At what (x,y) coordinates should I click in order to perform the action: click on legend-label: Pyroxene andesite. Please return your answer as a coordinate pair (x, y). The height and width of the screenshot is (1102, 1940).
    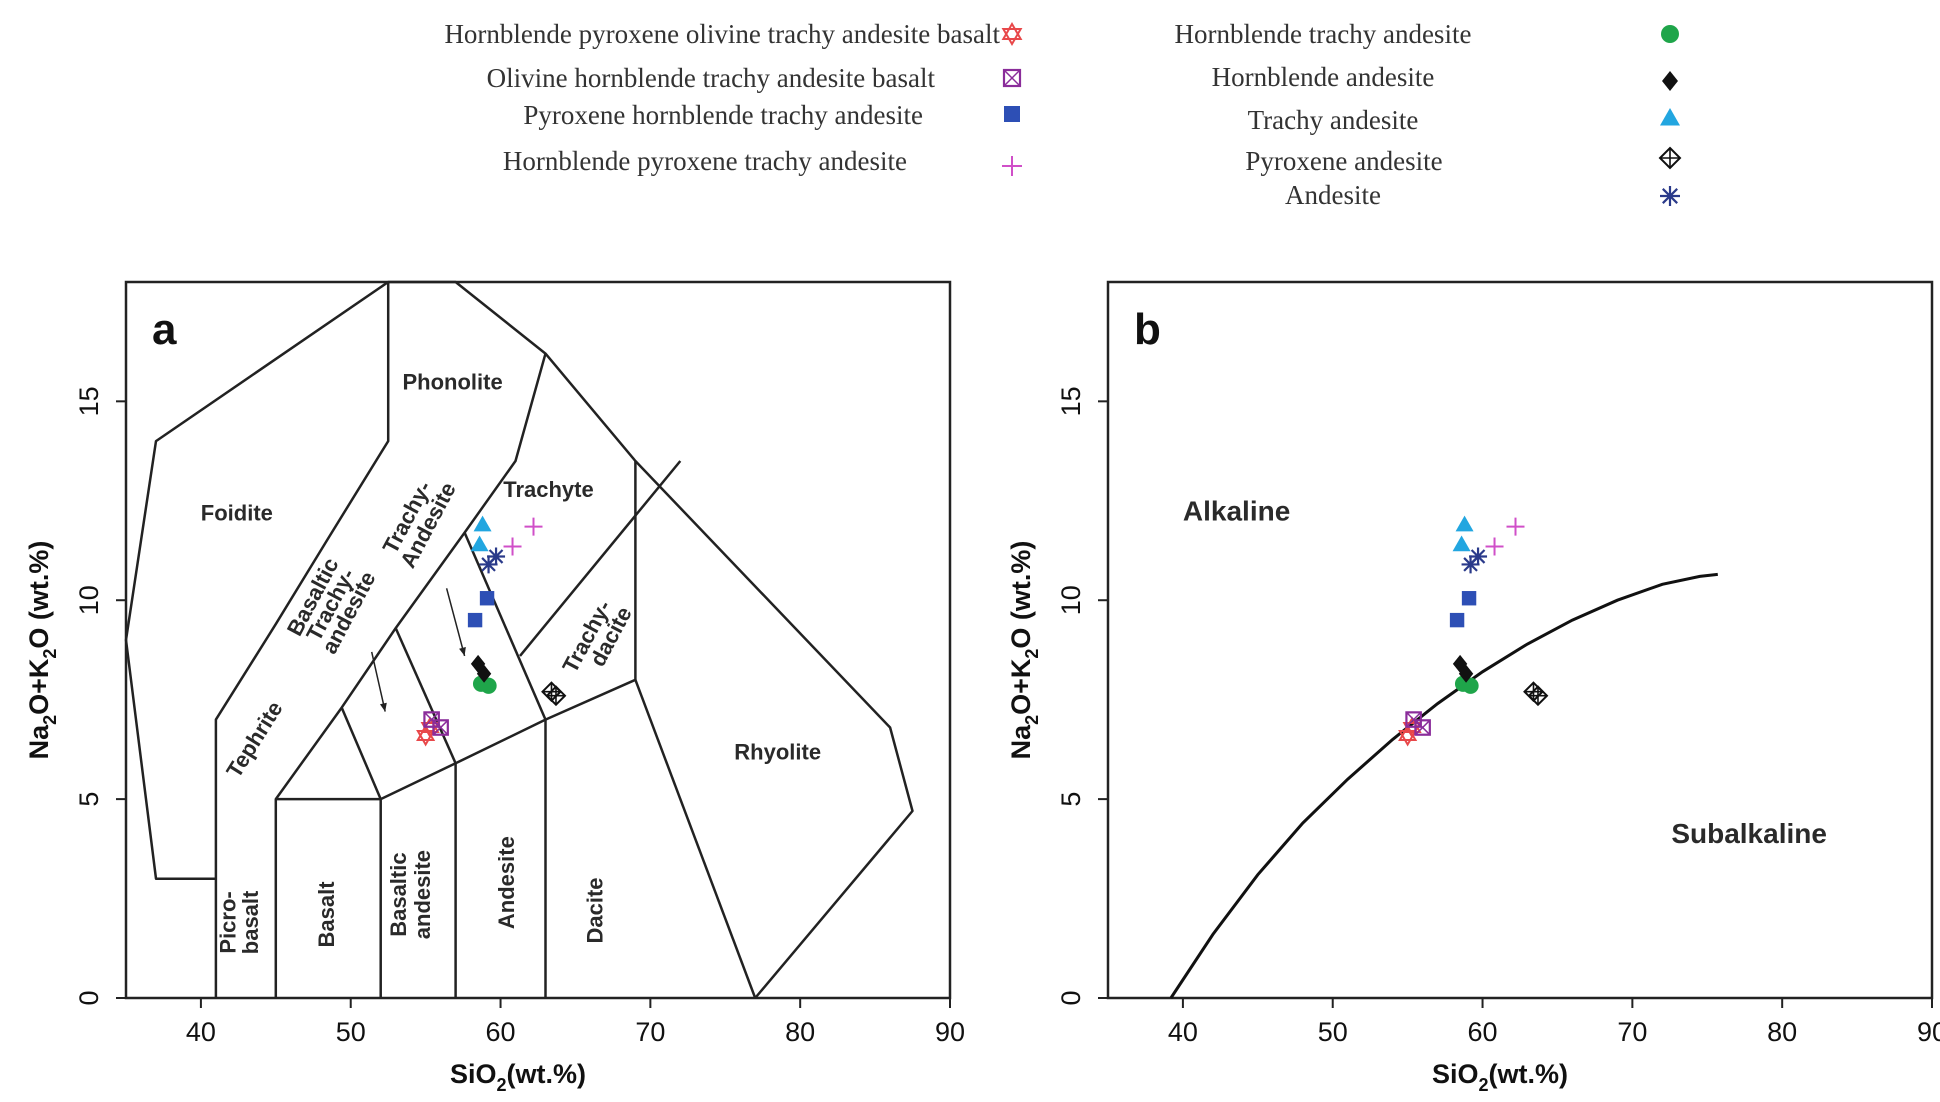
    Looking at the image, I should click on (1343, 161).